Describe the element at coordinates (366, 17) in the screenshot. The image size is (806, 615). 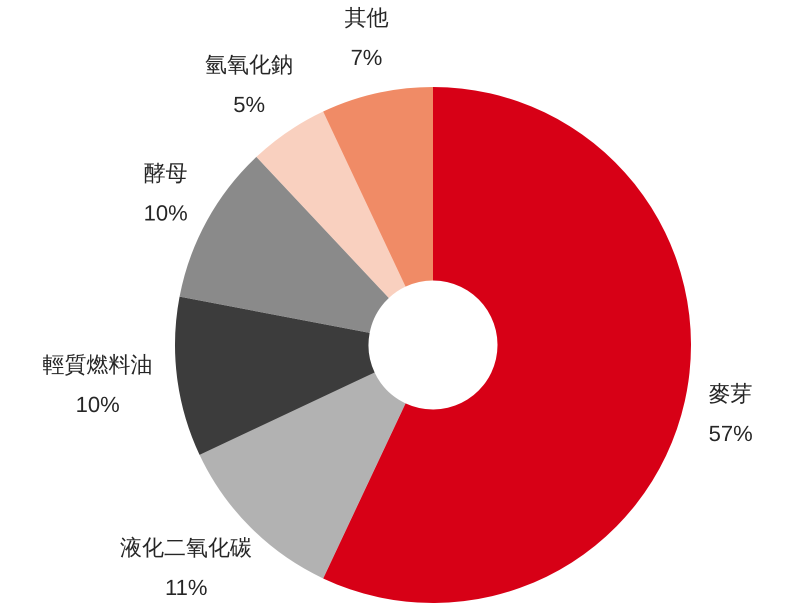
I see `slice-label: 其他` at that location.